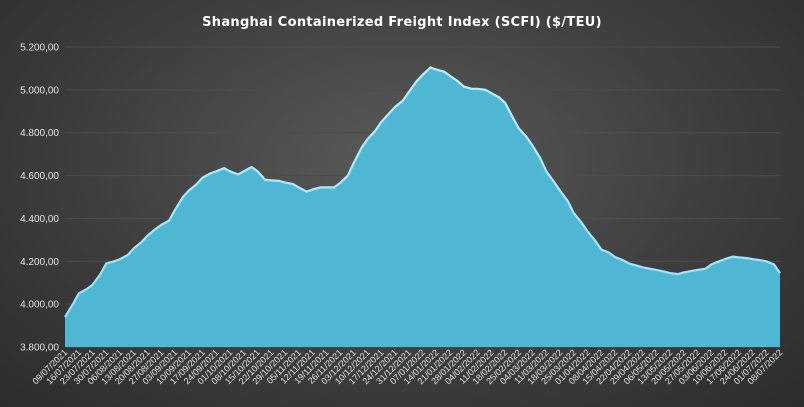 The width and height of the screenshot is (804, 407). Describe the element at coordinates (39, 348) in the screenshot. I see `y-tick-label: 3.800,00` at that location.